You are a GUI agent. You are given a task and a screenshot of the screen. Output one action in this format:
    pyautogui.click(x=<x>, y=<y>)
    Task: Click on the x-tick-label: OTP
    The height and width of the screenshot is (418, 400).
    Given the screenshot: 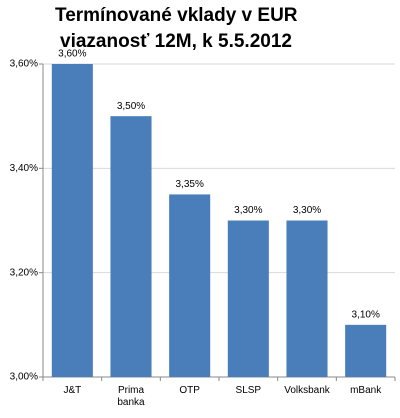 What is the action you would take?
    pyautogui.click(x=189, y=390)
    